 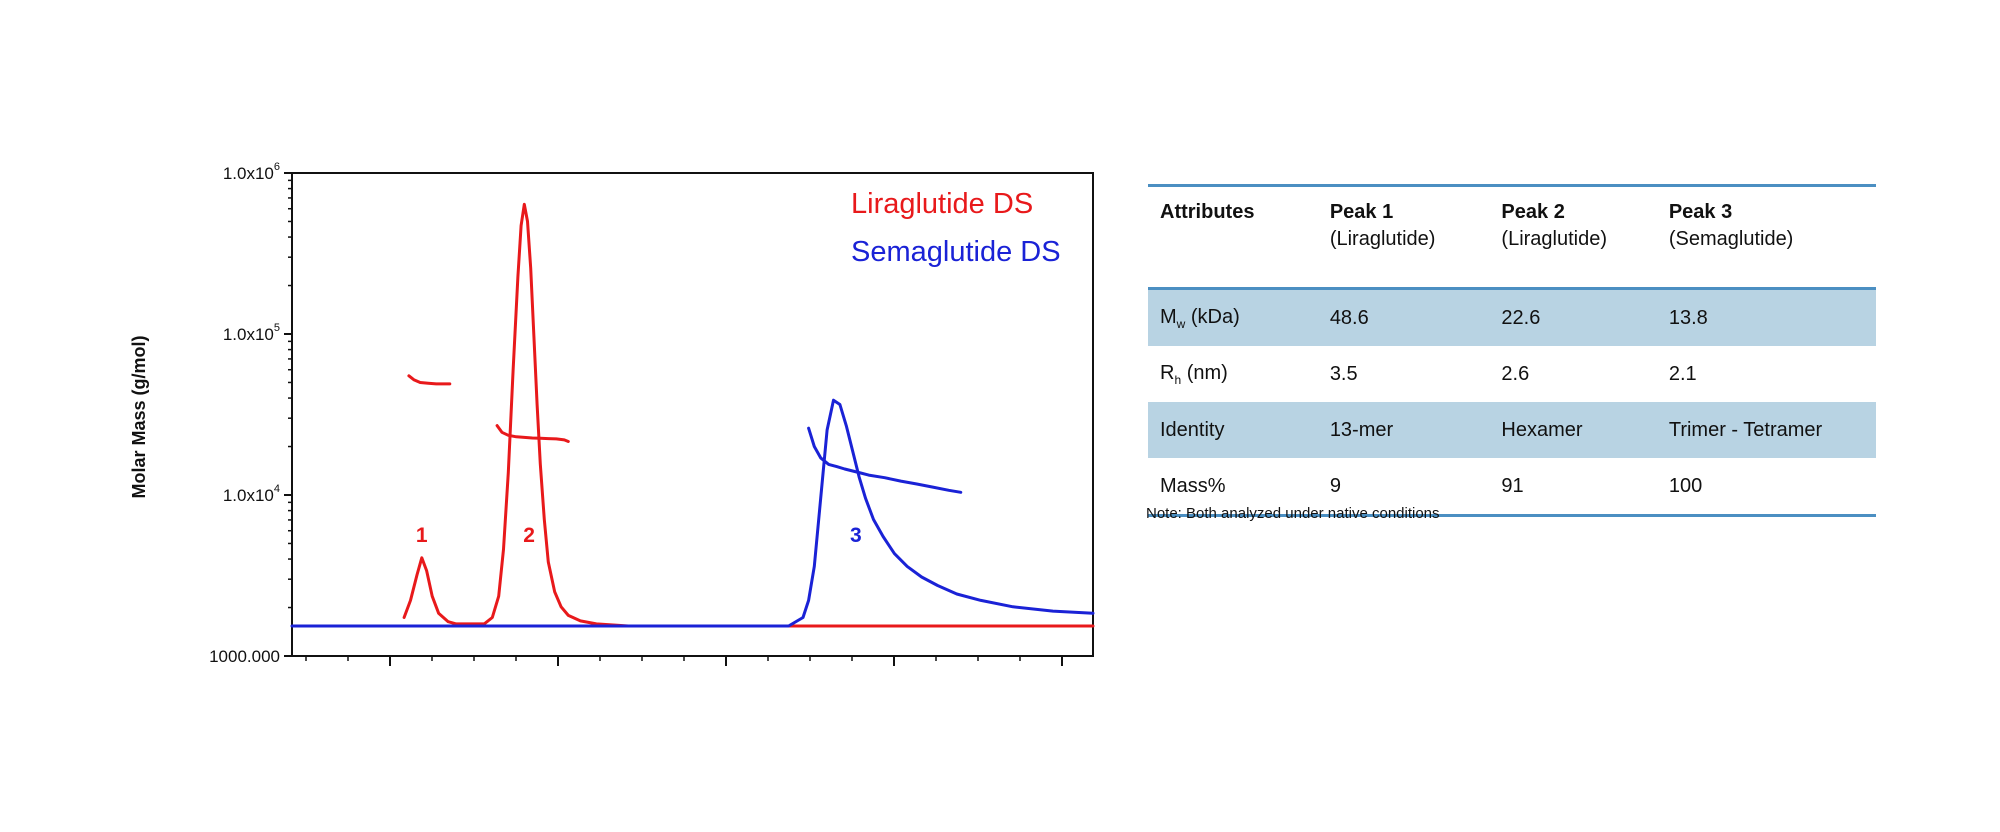 What do you see at coordinates (1233, 237) in the screenshot?
I see `table-header-cell: Attributes` at bounding box center [1233, 237].